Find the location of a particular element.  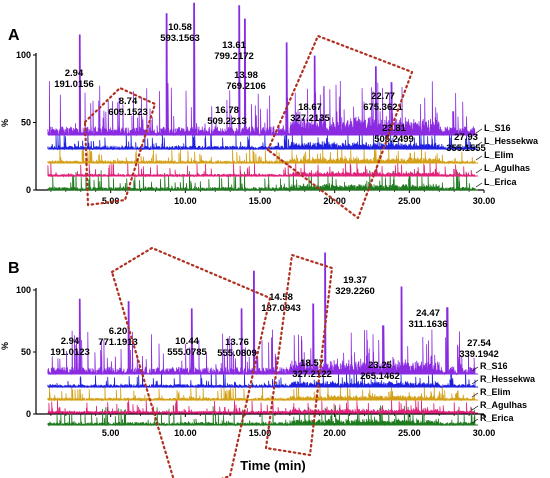

peak-rt-label: 13.61 is located at coordinates (234, 45).